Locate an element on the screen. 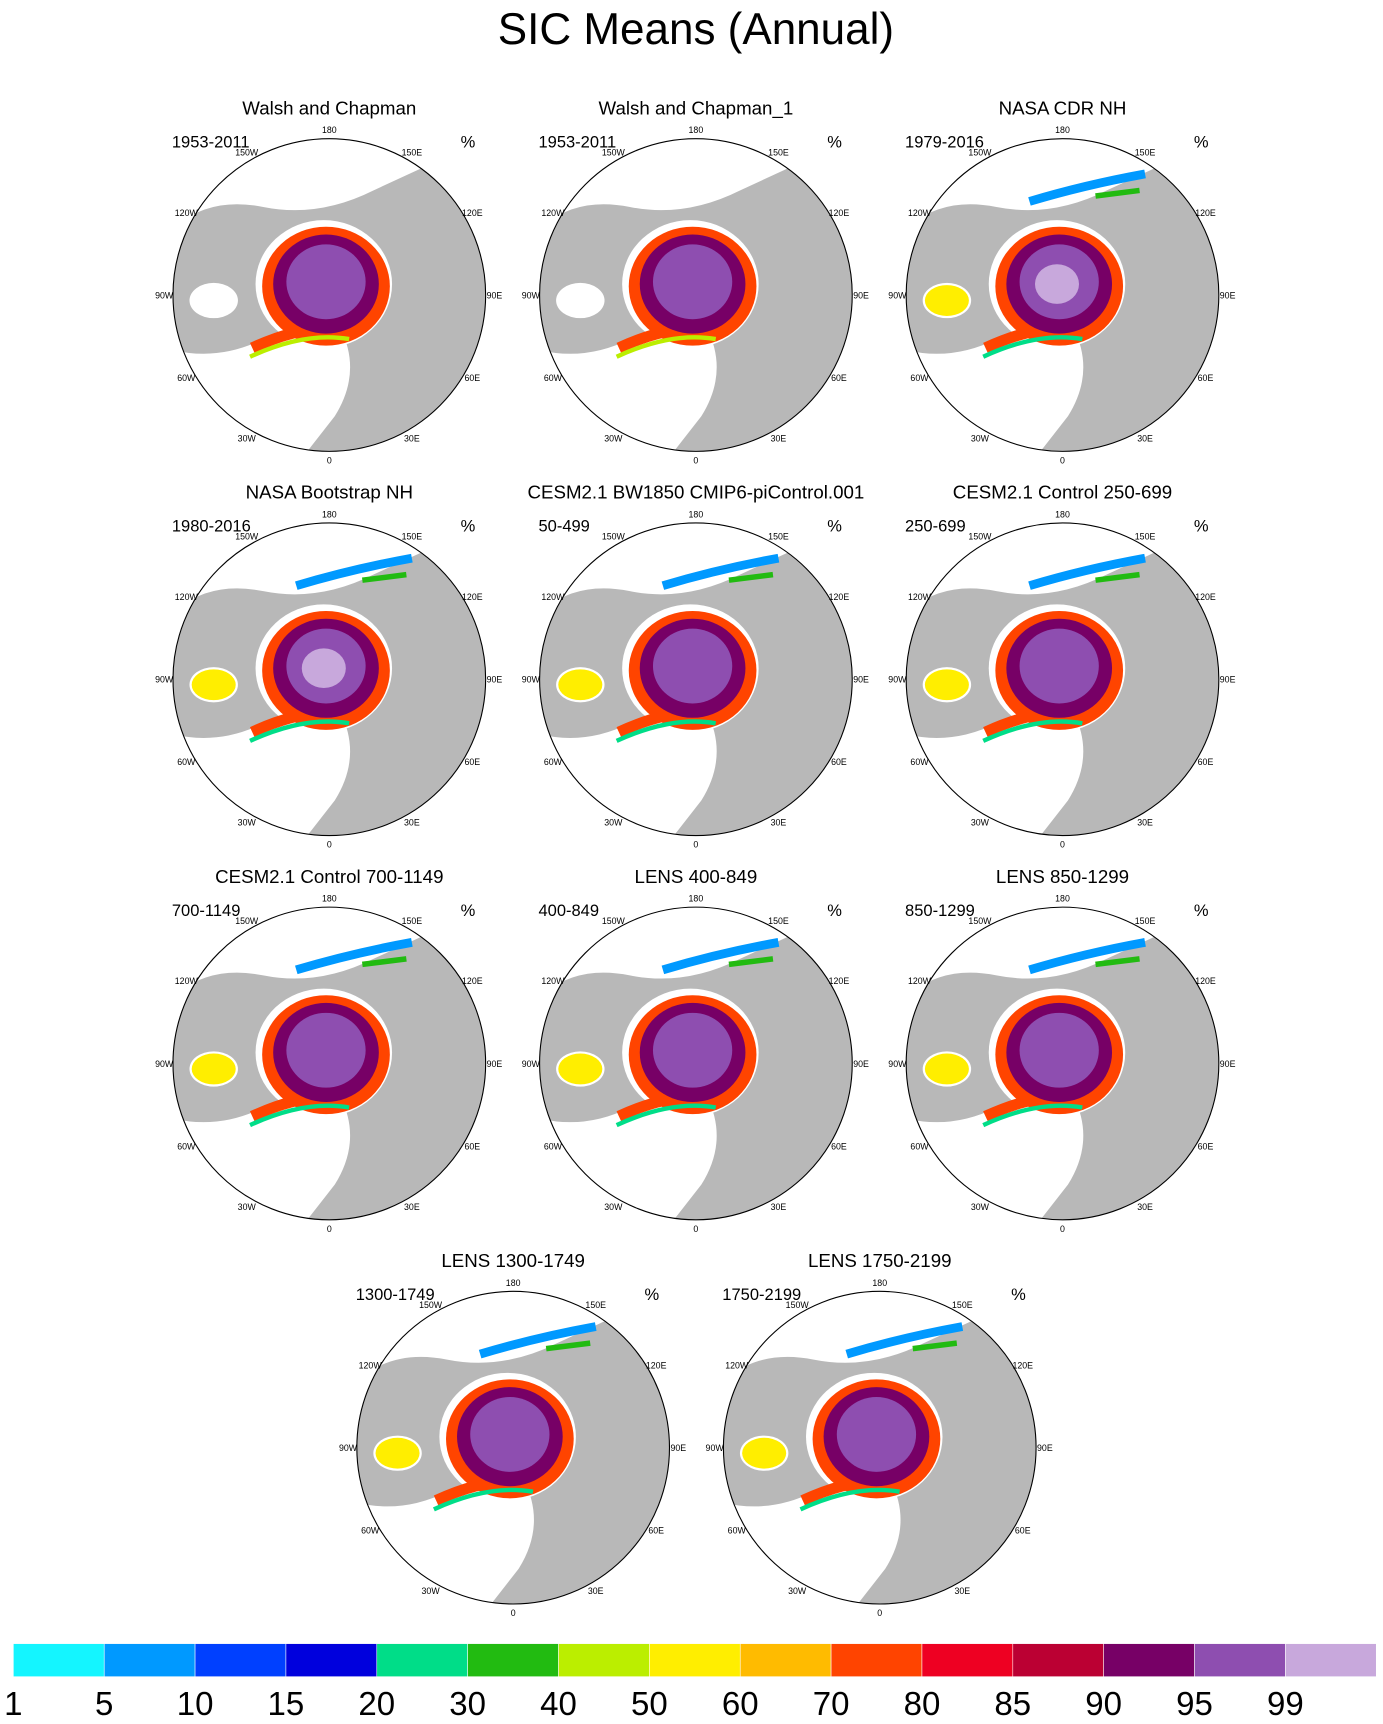 The image size is (1383, 1724). panel-period: 1750-2199 is located at coordinates (761, 1295).